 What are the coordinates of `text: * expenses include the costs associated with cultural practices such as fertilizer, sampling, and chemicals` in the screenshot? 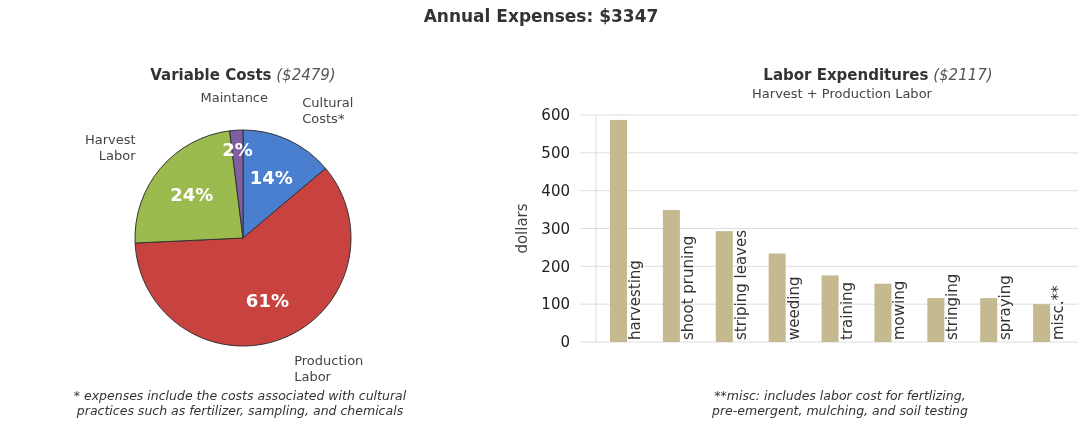 It's located at (240, 403).